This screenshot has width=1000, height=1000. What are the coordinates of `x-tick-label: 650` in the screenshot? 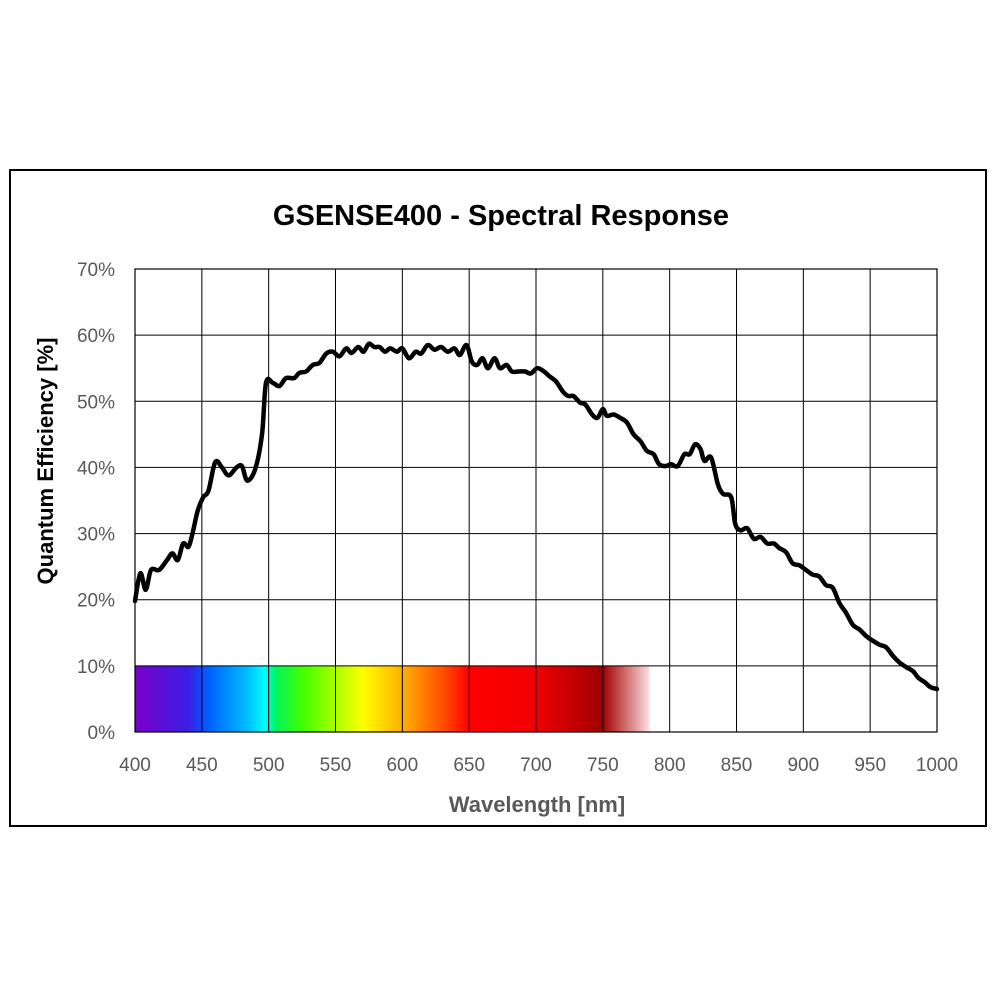 It's located at (469, 765).